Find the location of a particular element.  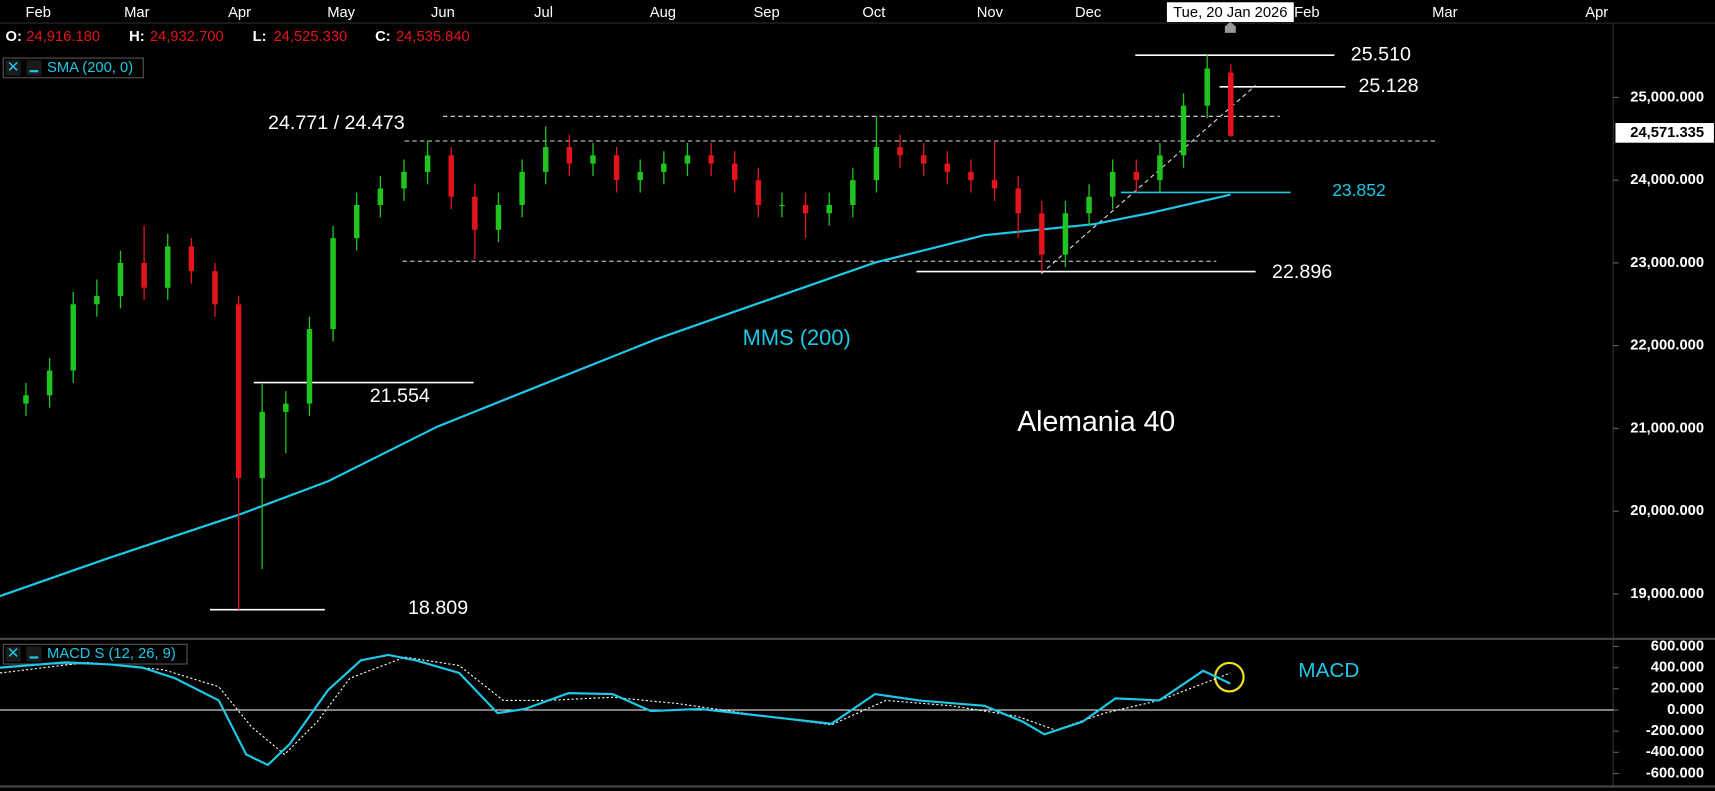

crosshair-box is located at coordinates (1230, 12).